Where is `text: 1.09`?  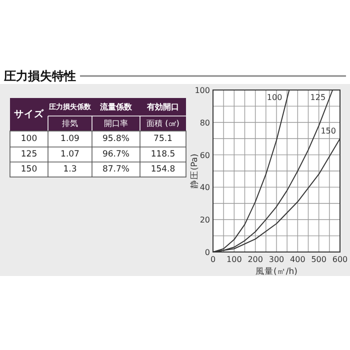
text: 1.09 is located at coordinates (70, 139).